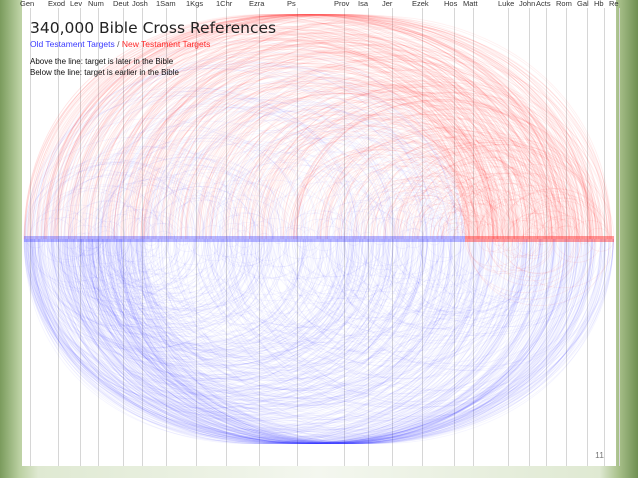 Image resolution: width=638 pixels, height=478 pixels. What do you see at coordinates (72, 44) in the screenshot?
I see `legend-old-testament: Old Testament Targets` at bounding box center [72, 44].